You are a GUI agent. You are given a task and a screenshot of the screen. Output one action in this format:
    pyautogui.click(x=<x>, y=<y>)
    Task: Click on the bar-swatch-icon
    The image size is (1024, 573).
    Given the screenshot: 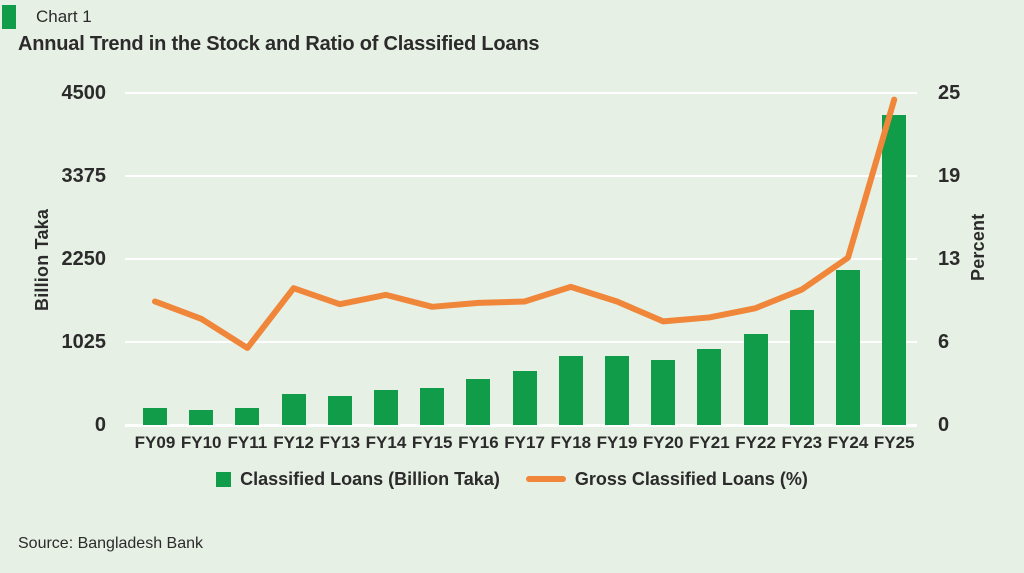 What is the action you would take?
    pyautogui.click(x=224, y=479)
    